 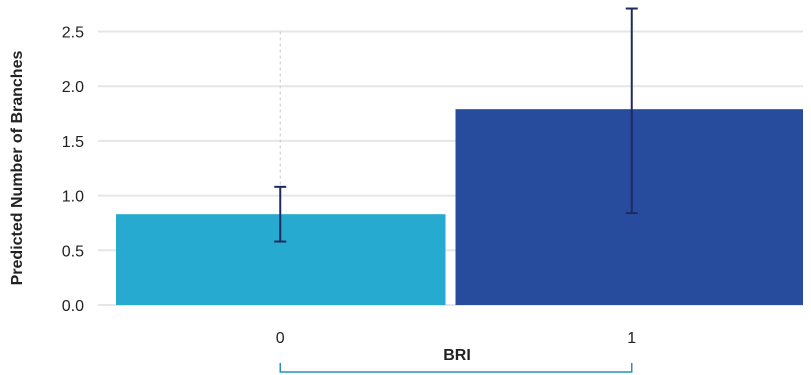 What do you see at coordinates (73, 87) in the screenshot?
I see `y-tick-label: 2.0` at bounding box center [73, 87].